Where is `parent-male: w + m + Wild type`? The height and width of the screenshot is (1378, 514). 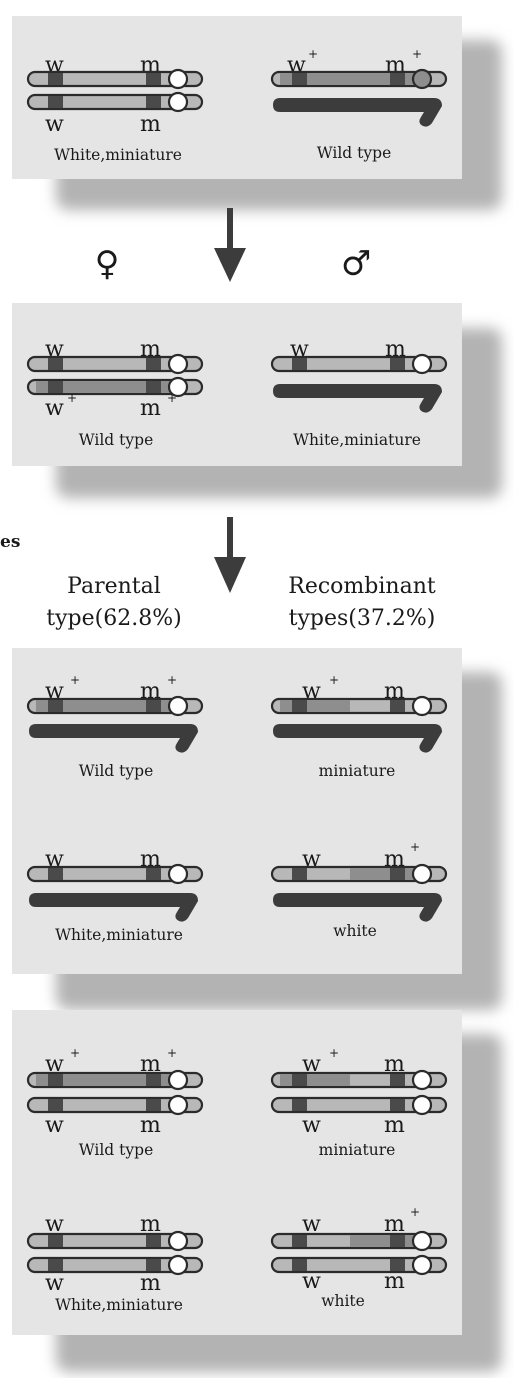 parent-male: w + m + Wild type is located at coordinates (359, 104).